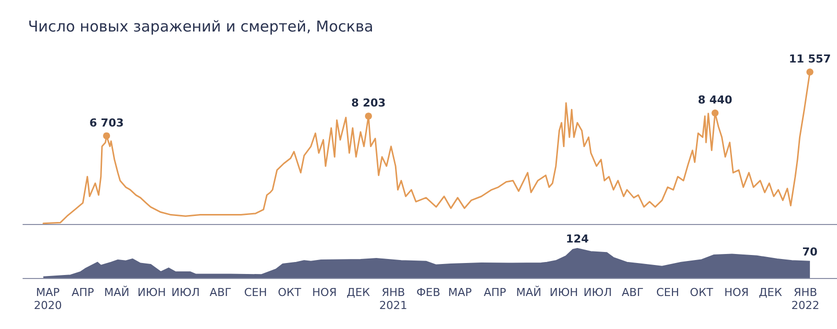 The height and width of the screenshot is (329, 837). What do you see at coordinates (201, 27) in the screenshot?
I see `chart-title: Число новых заражений и смертей, Москва` at bounding box center [201, 27].